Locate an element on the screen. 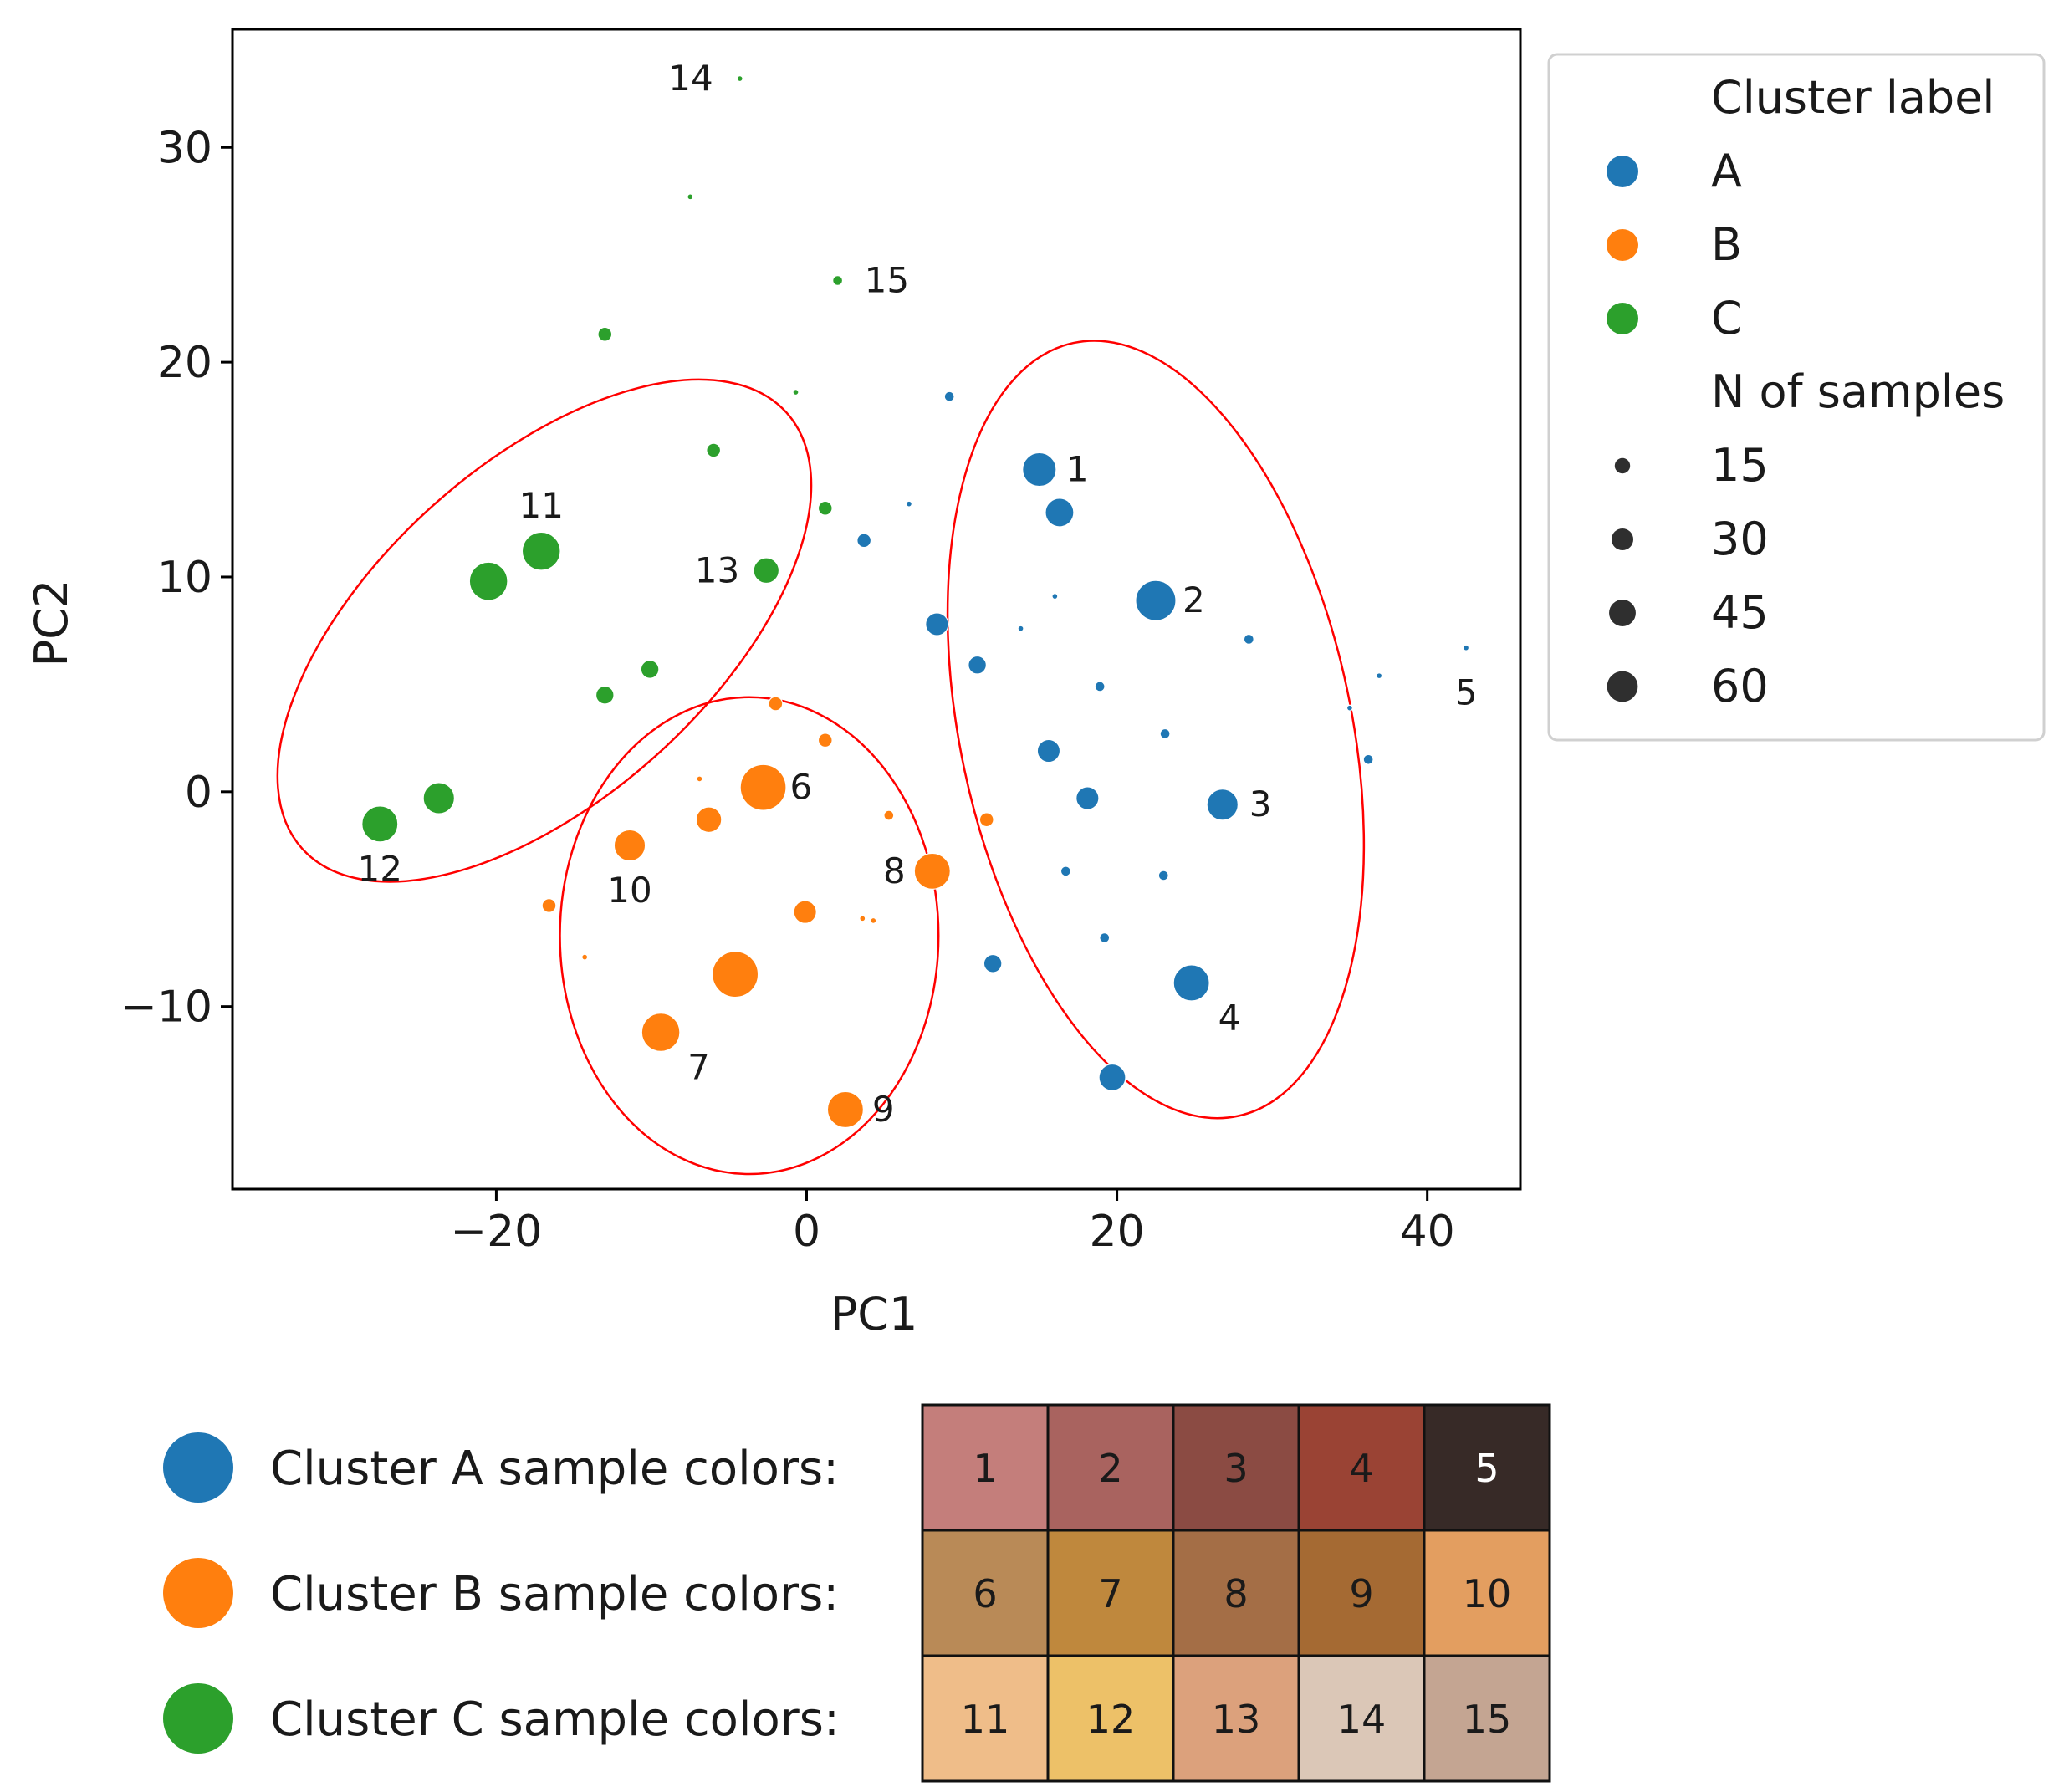 The width and height of the screenshot is (2069, 1792). legend-box is located at coordinates (1796, 397).